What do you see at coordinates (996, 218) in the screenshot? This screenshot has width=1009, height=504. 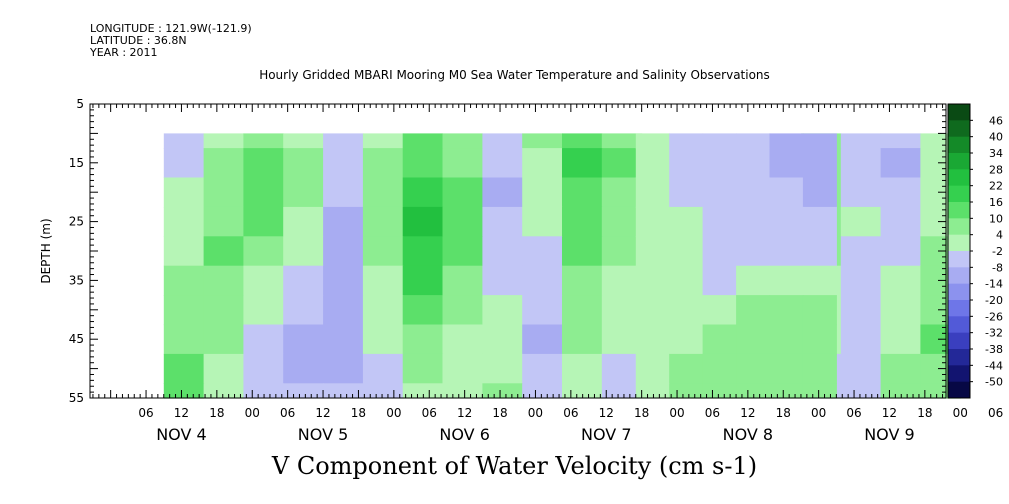 I see `colorbar-label: 10` at bounding box center [996, 218].